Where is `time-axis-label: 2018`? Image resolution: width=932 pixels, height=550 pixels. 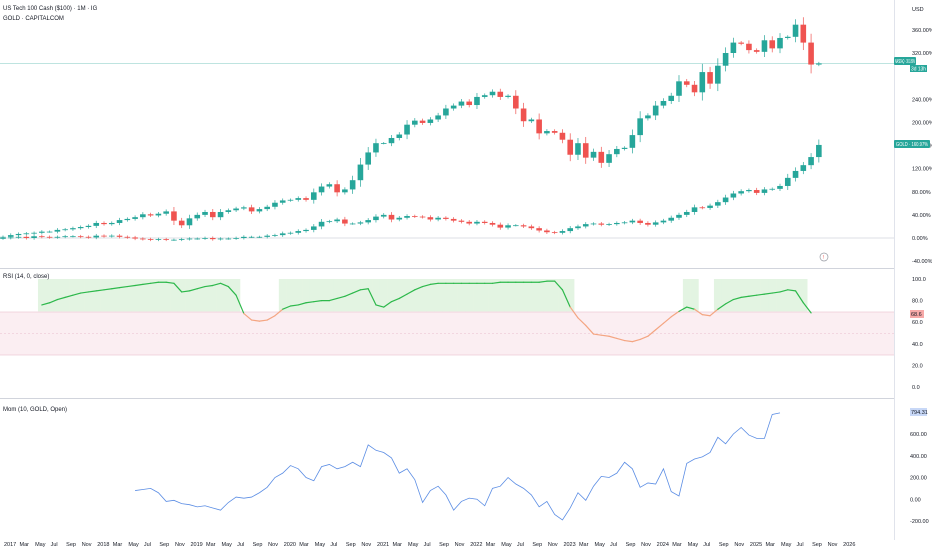
time-axis-label: 2018 is located at coordinates (103, 545).